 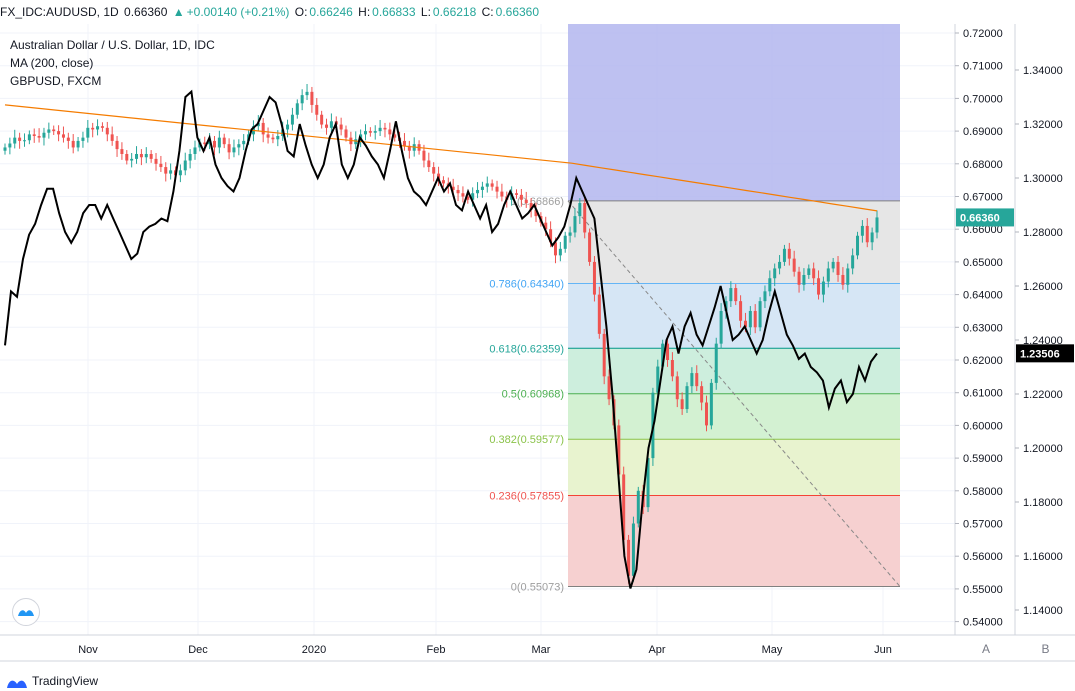 What do you see at coordinates (983, 67) in the screenshot?
I see `y-tick-label-audusd: 0.71000` at bounding box center [983, 67].